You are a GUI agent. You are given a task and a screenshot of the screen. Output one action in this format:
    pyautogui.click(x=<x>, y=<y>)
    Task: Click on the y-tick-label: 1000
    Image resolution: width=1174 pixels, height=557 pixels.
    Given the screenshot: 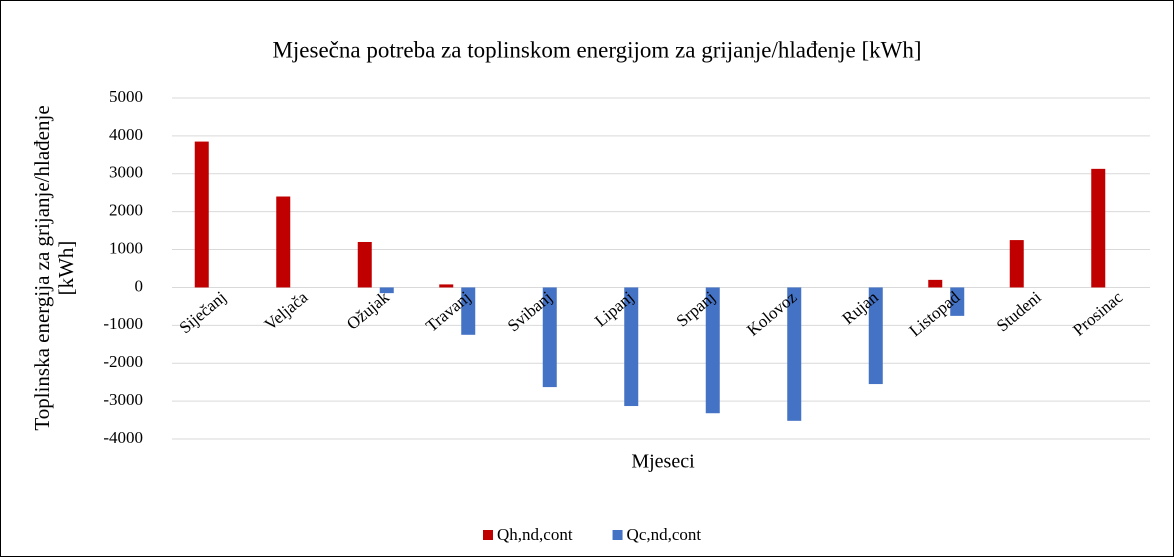 What is the action you would take?
    pyautogui.click(x=126, y=247)
    